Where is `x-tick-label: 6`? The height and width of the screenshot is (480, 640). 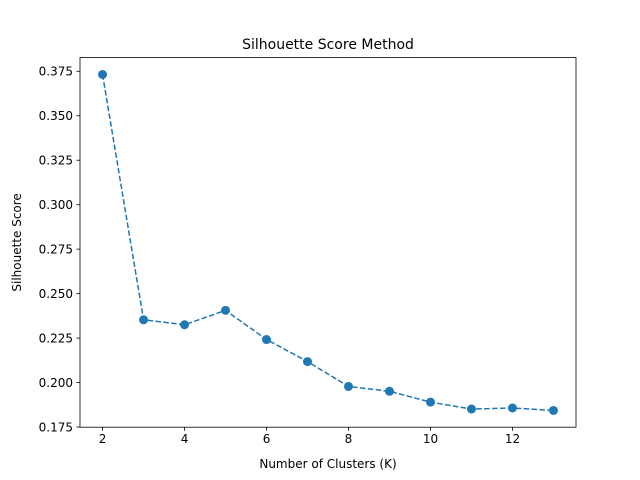 x-tick-label: 6 is located at coordinates (267, 439).